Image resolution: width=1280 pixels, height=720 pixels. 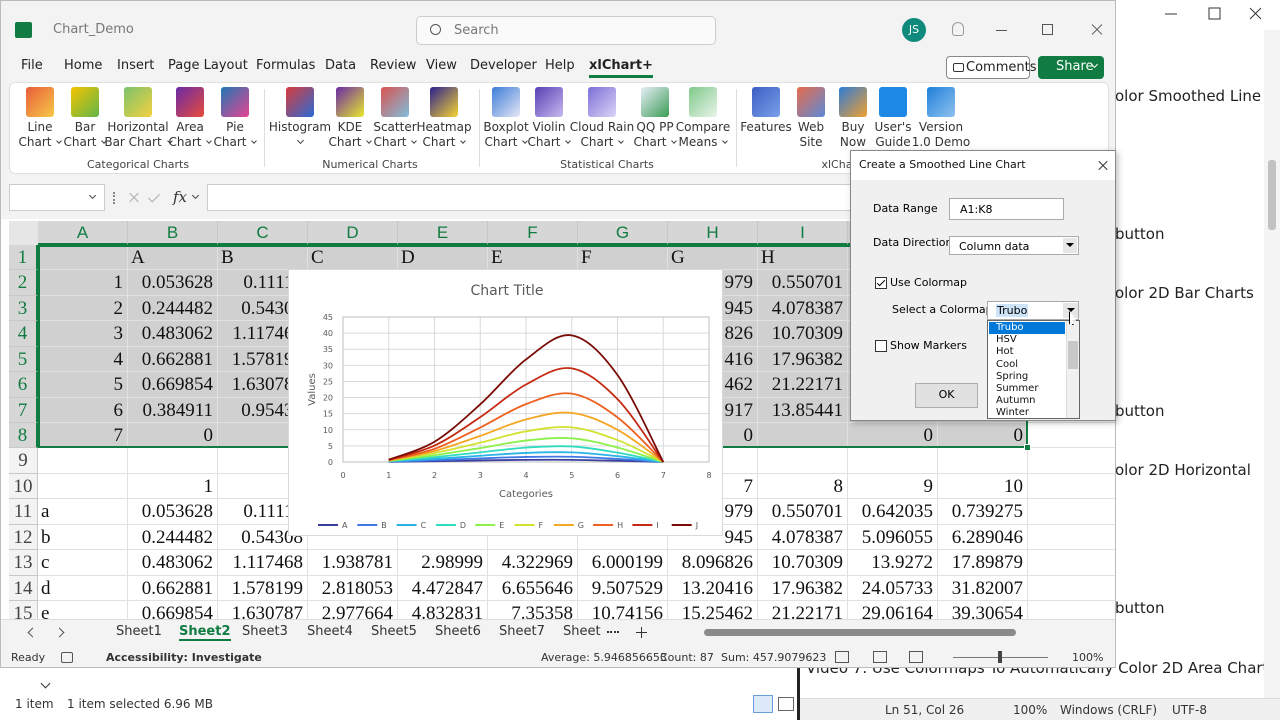 I want to click on ribbon-tab: Review, so click(x=393, y=65).